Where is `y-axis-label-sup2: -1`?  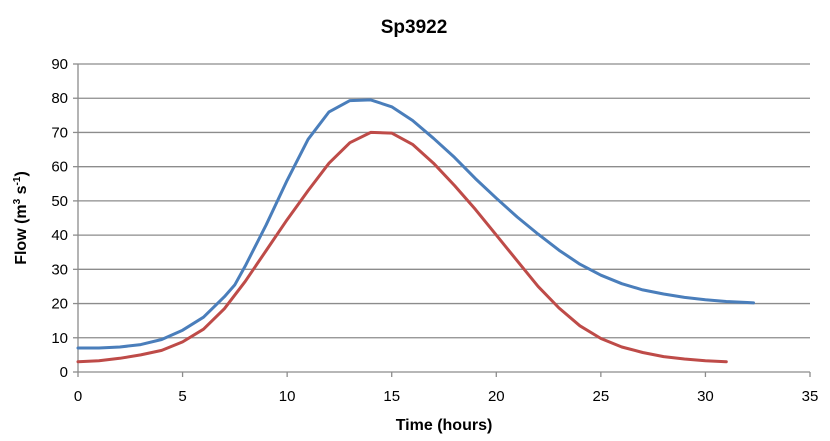
y-axis-label-sup2: -1 is located at coordinates (17, 180).